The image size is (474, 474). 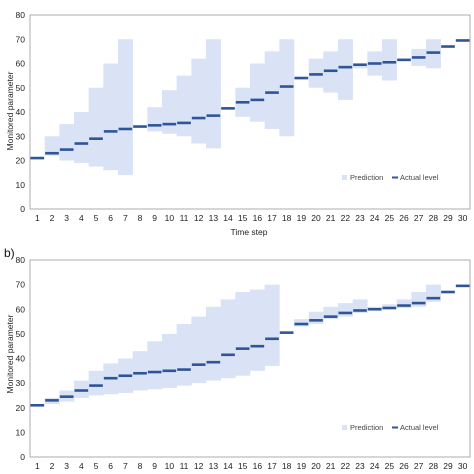 I want to click on y-tick-label: 50, so click(x=21, y=334).